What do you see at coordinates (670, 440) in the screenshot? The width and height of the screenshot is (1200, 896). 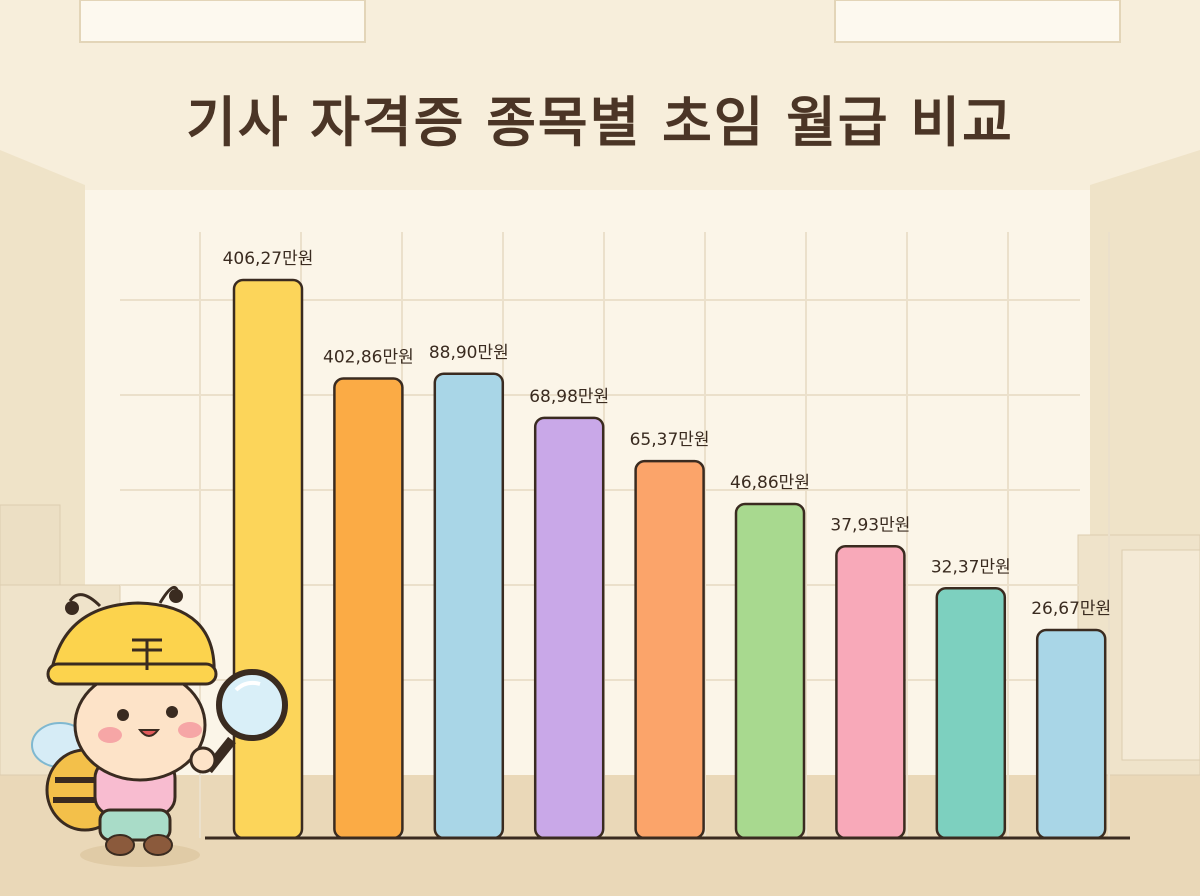 I see `bar-value-label-5: 65,37만원` at bounding box center [670, 440].